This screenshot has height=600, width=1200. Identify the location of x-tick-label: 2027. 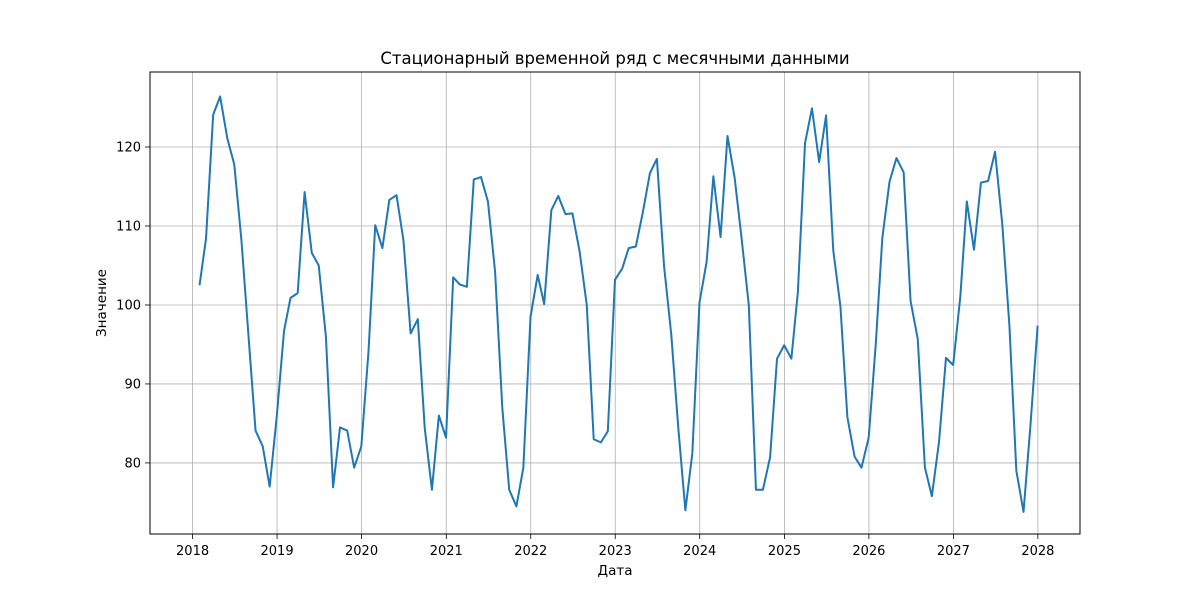
(953, 551).